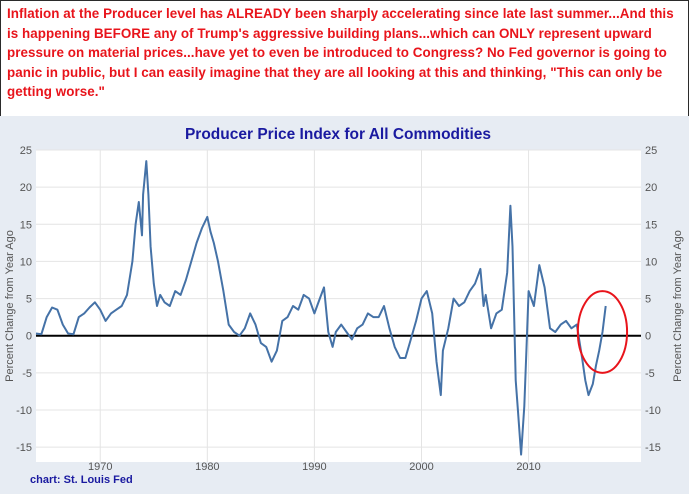 Image resolution: width=689 pixels, height=494 pixels. Describe the element at coordinates (602, 332) in the screenshot. I see `recent-spike-highlight-circle` at that location.